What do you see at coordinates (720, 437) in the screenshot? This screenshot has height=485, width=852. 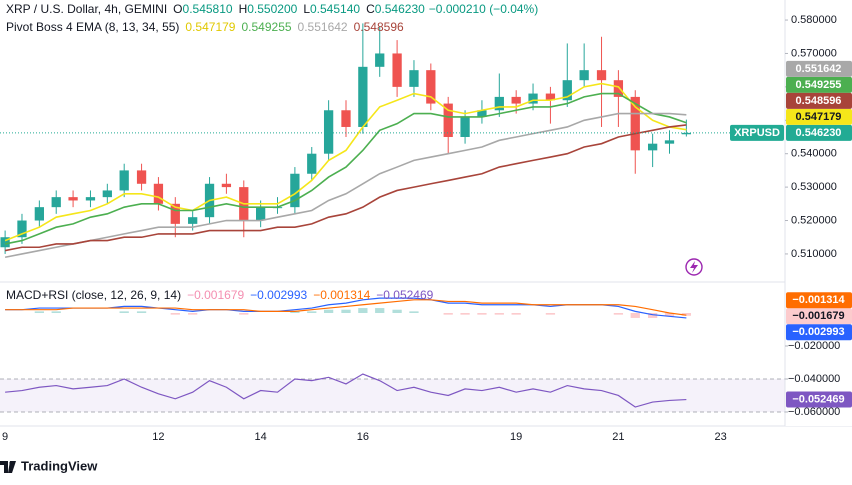 I see `x-tick-label: 23` at bounding box center [720, 437].